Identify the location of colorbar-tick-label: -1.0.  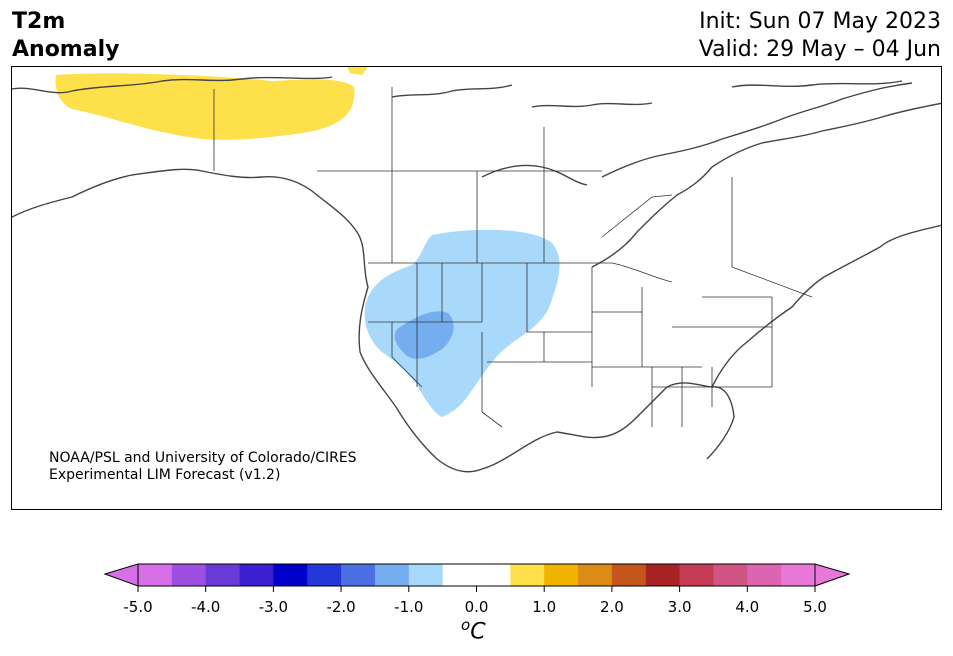
(409, 607).